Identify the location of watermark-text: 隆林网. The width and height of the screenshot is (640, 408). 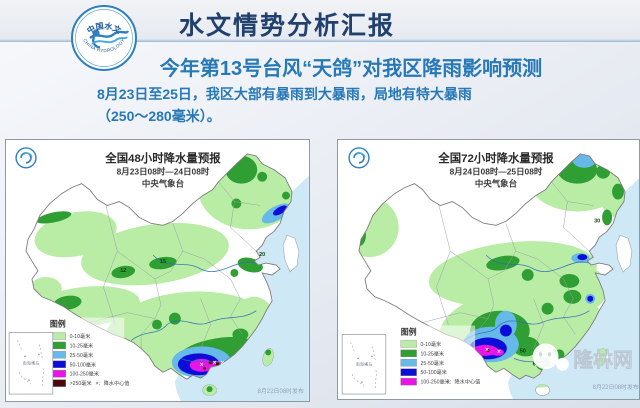
(602, 359).